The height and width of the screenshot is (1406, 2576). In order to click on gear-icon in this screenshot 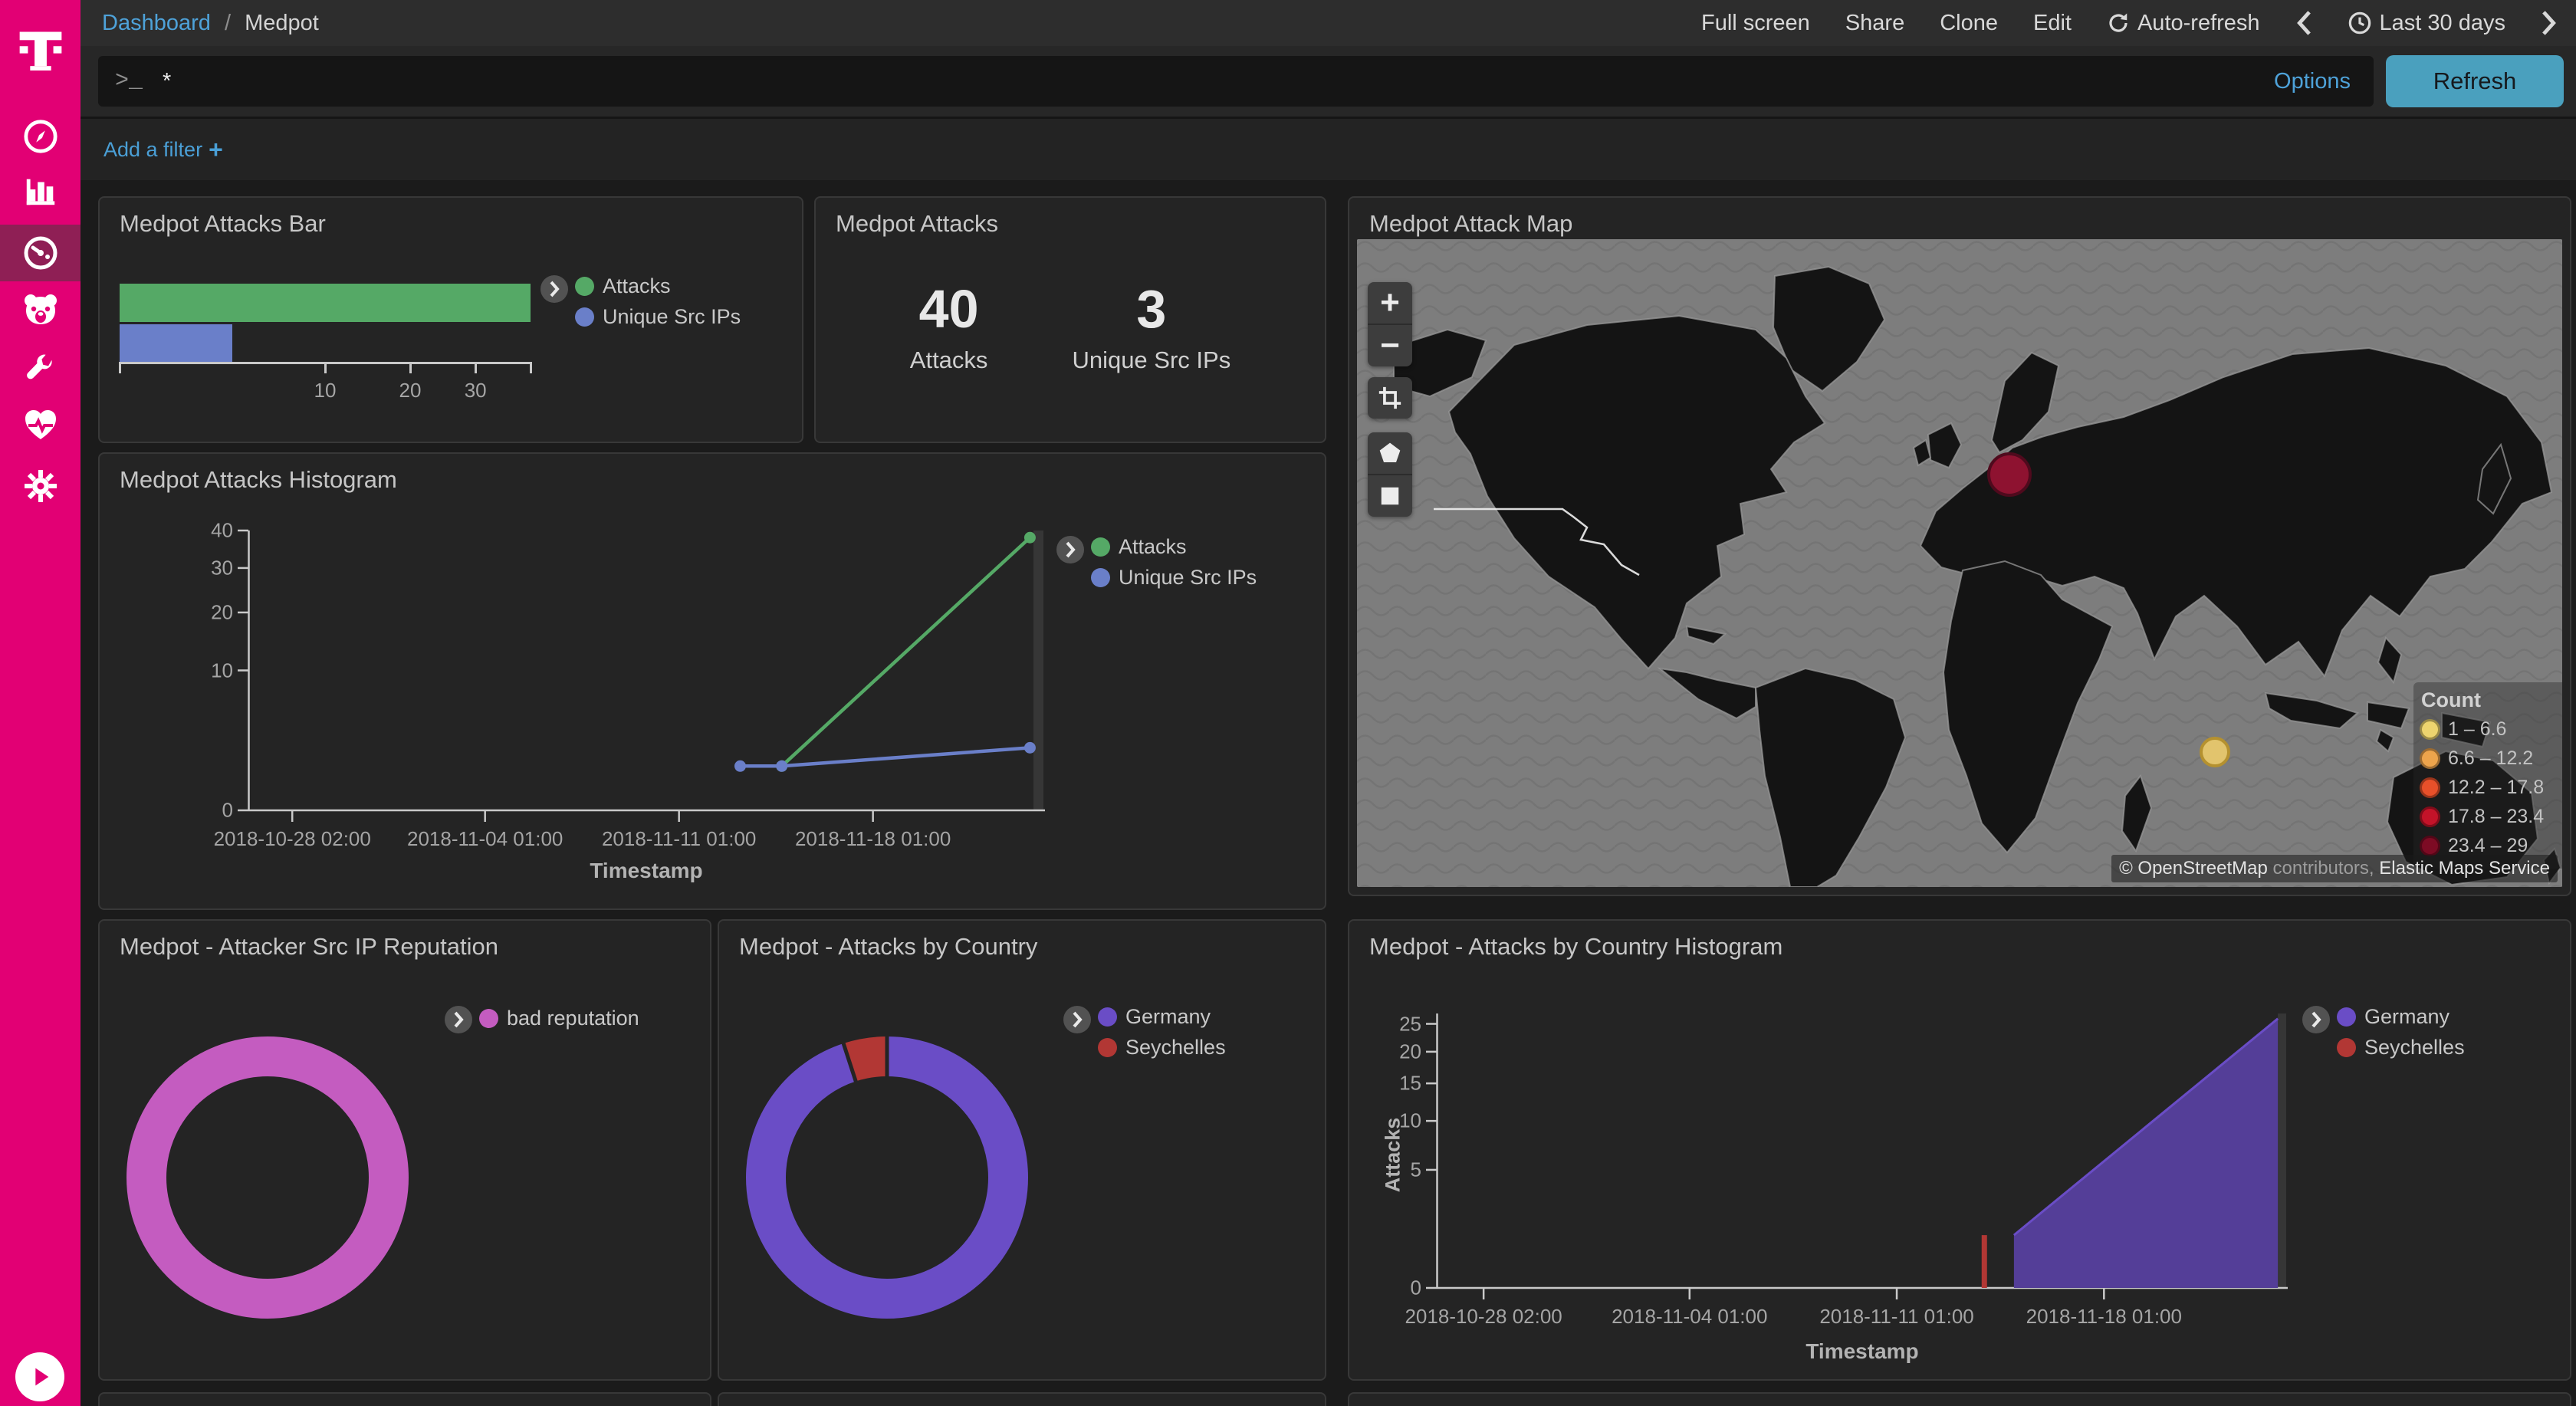, I will do `click(41, 486)`.